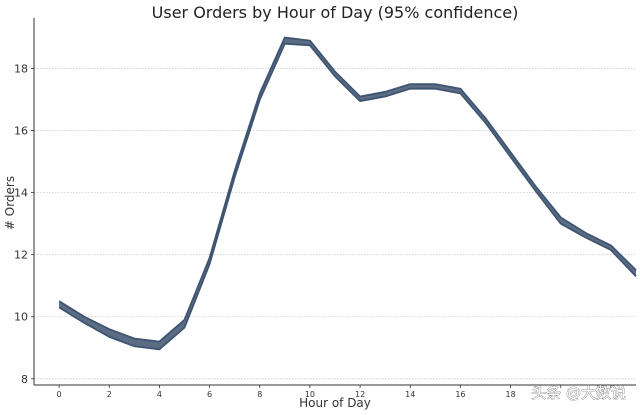 The image size is (640, 415). What do you see at coordinates (21, 317) in the screenshot?
I see `y-tick-label: 10` at bounding box center [21, 317].